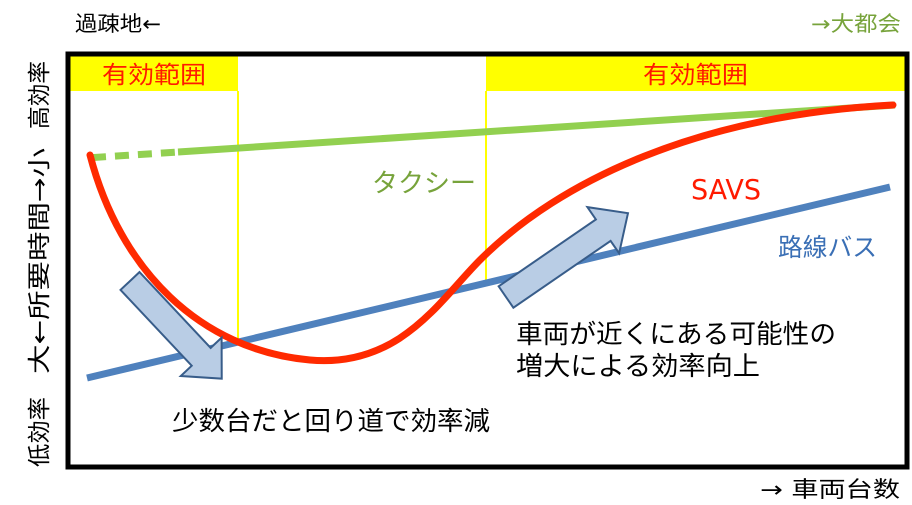  What do you see at coordinates (40, 432) in the screenshot?
I see `y-axis-low-efficiency-label: 低効率` at bounding box center [40, 432].